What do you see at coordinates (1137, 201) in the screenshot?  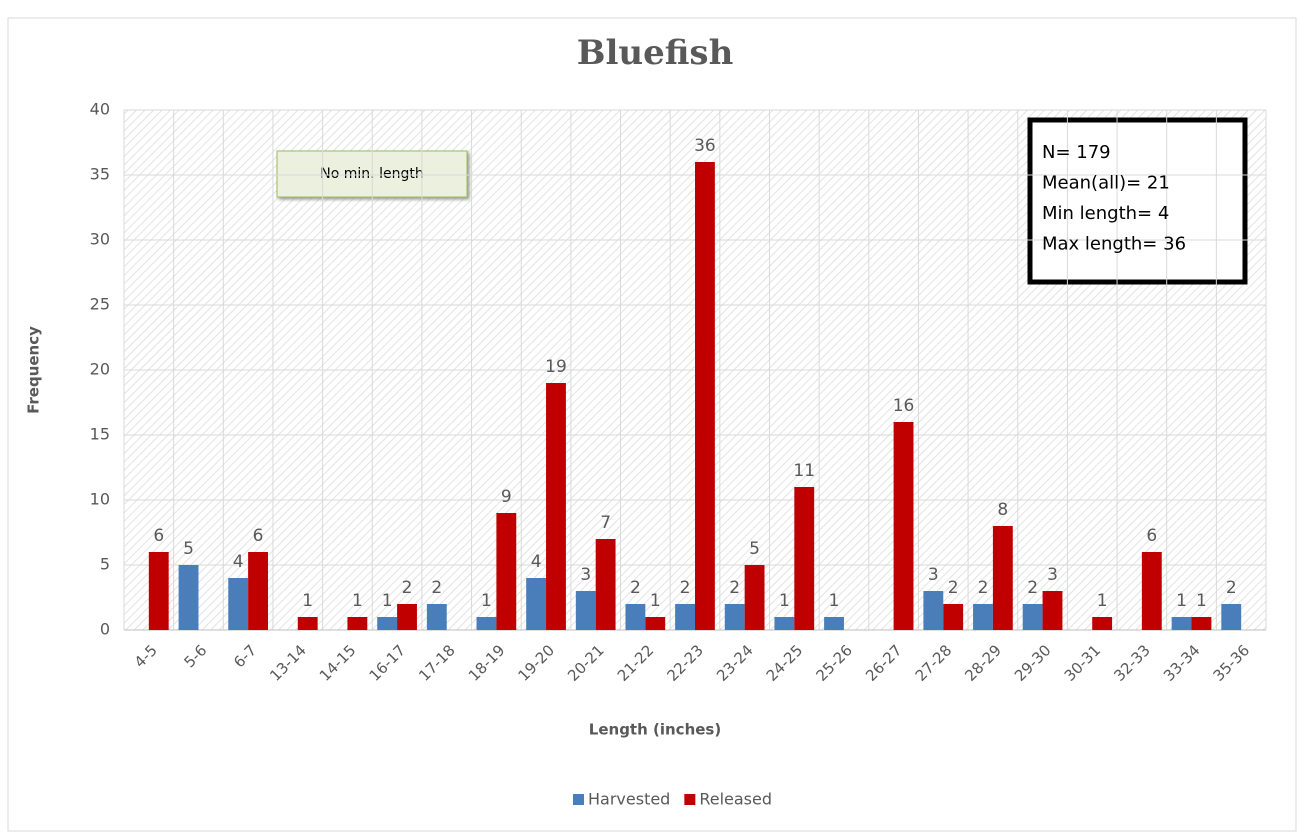 I see `stats-box` at bounding box center [1137, 201].